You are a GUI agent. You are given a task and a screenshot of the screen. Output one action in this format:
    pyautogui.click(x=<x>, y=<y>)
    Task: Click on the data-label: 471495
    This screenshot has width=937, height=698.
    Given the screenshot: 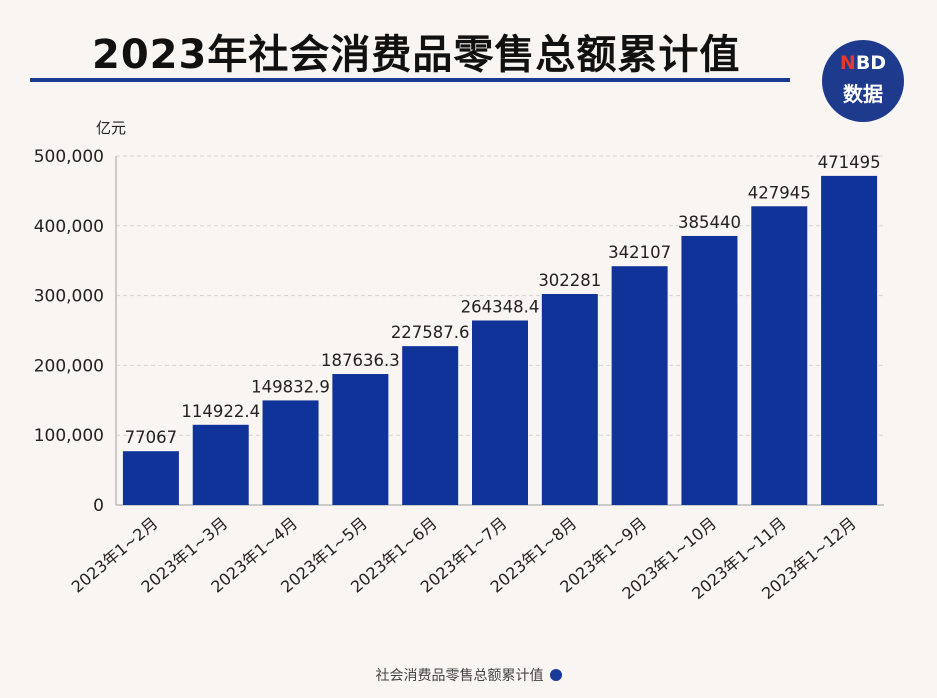 What is the action you would take?
    pyautogui.click(x=849, y=162)
    